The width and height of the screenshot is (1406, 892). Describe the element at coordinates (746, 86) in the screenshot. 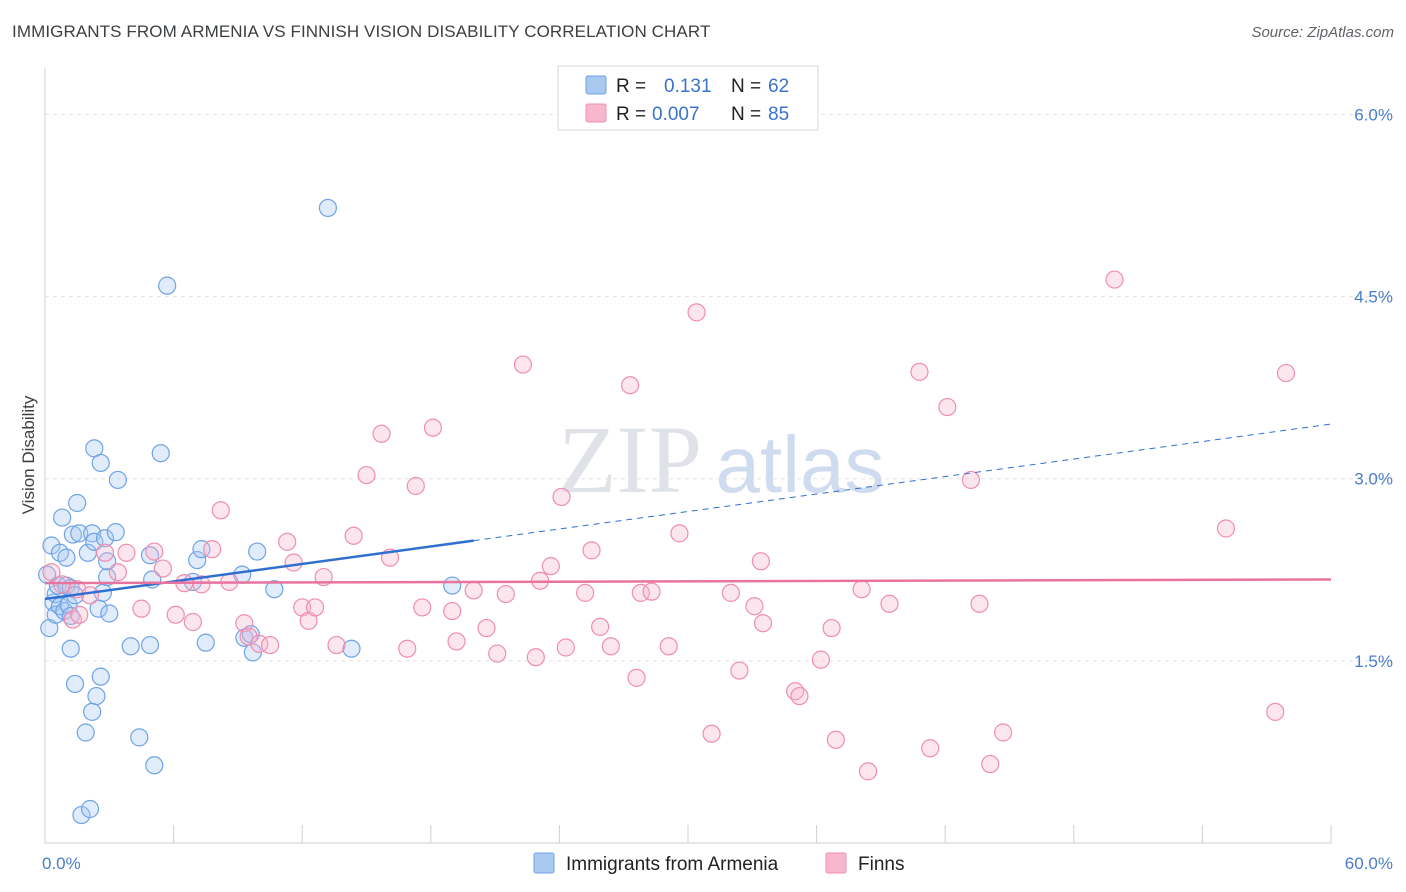

I see `legend-n-label-1: N =` at that location.